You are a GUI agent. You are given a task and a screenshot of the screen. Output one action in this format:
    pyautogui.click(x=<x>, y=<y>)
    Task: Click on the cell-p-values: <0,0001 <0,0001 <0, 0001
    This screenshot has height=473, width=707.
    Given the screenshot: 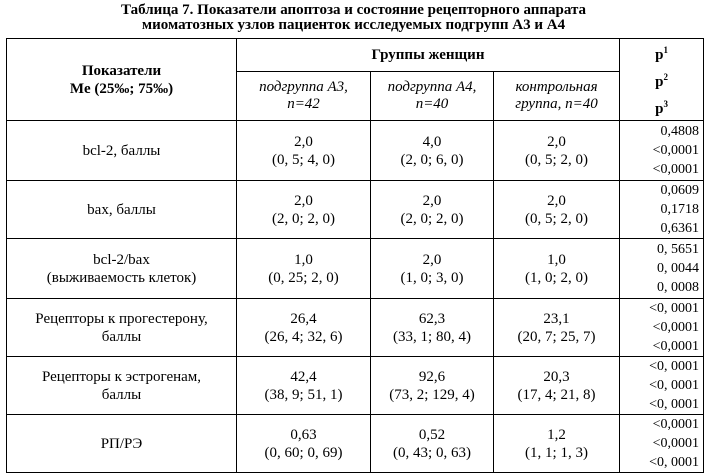 What is the action you would take?
    pyautogui.click(x=662, y=443)
    